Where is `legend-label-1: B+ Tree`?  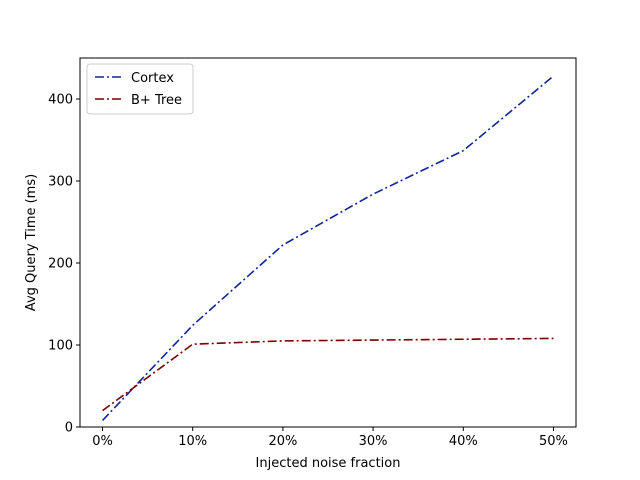
legend-label-1: B+ Tree is located at coordinates (156, 100).